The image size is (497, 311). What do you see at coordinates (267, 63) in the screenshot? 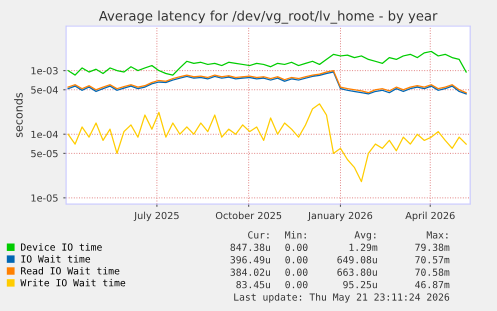
I see `line-series` at bounding box center [267, 63].